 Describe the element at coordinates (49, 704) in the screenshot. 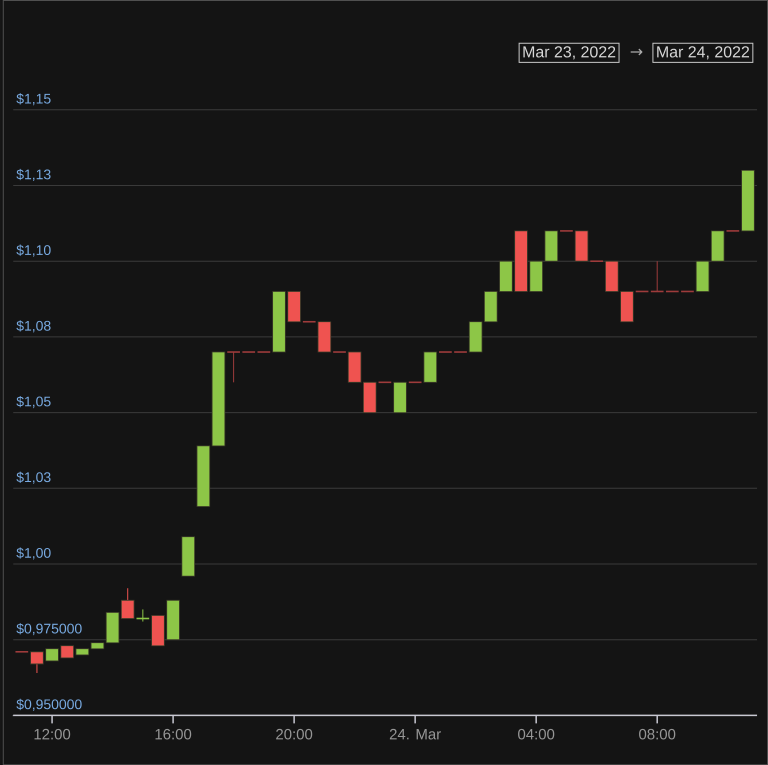

I see `y-tick-label: $0,950000` at that location.